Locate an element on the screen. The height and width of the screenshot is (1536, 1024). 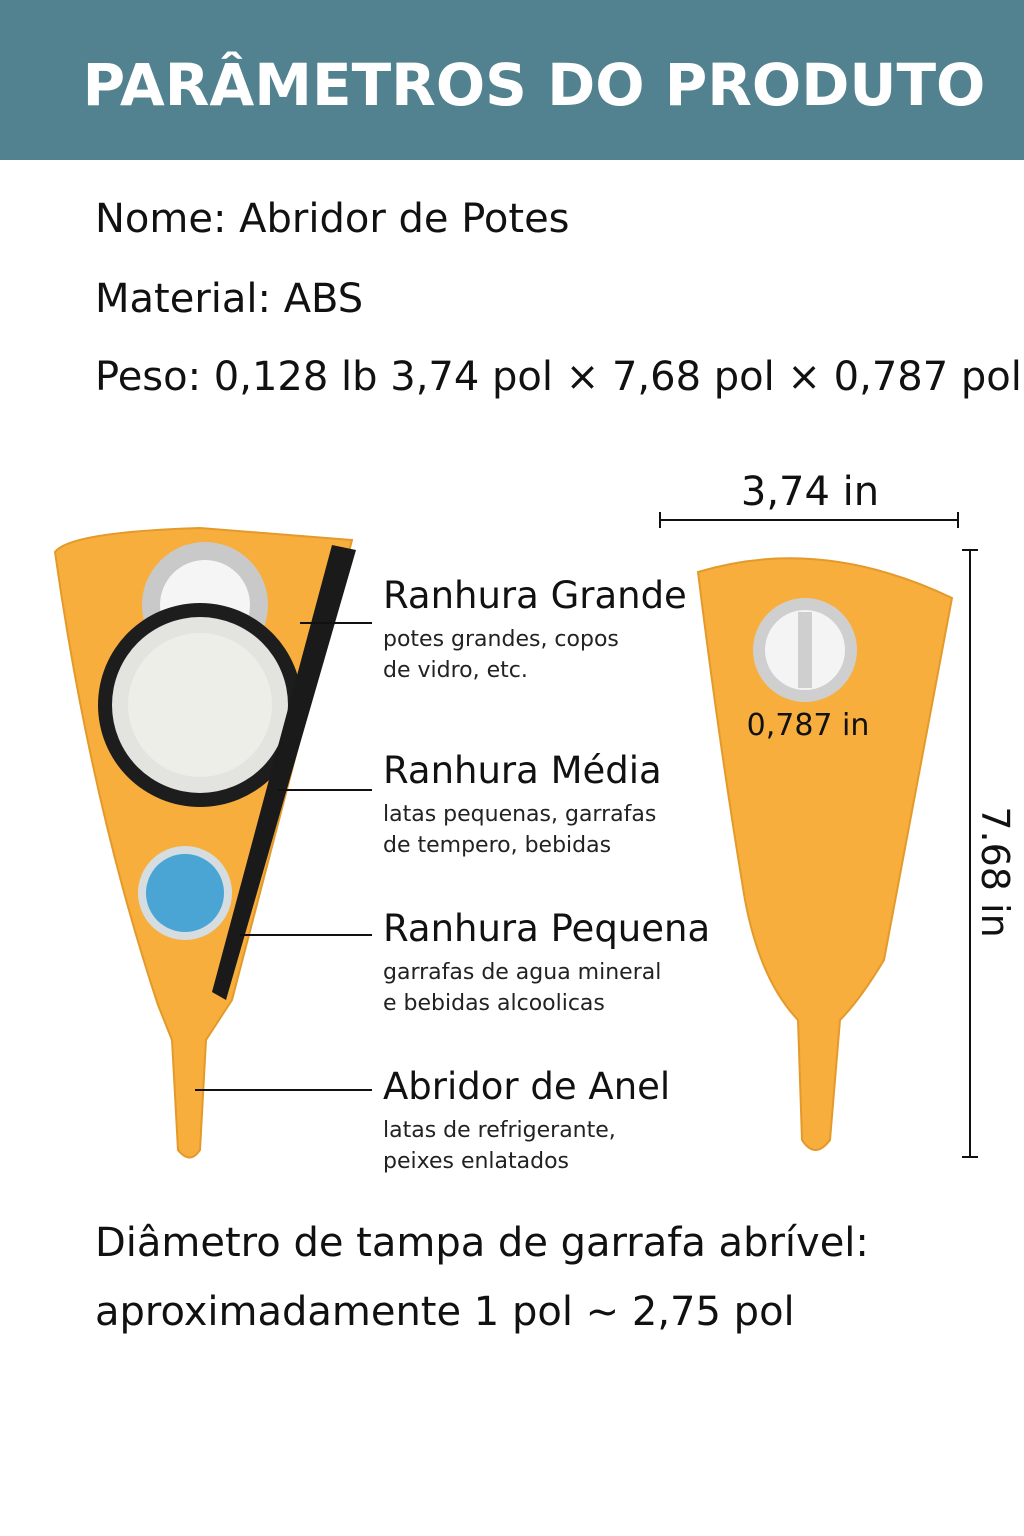
footer-line: Diâmetro de tampa de garrafa abrível: is located at coordinates (482, 1243).